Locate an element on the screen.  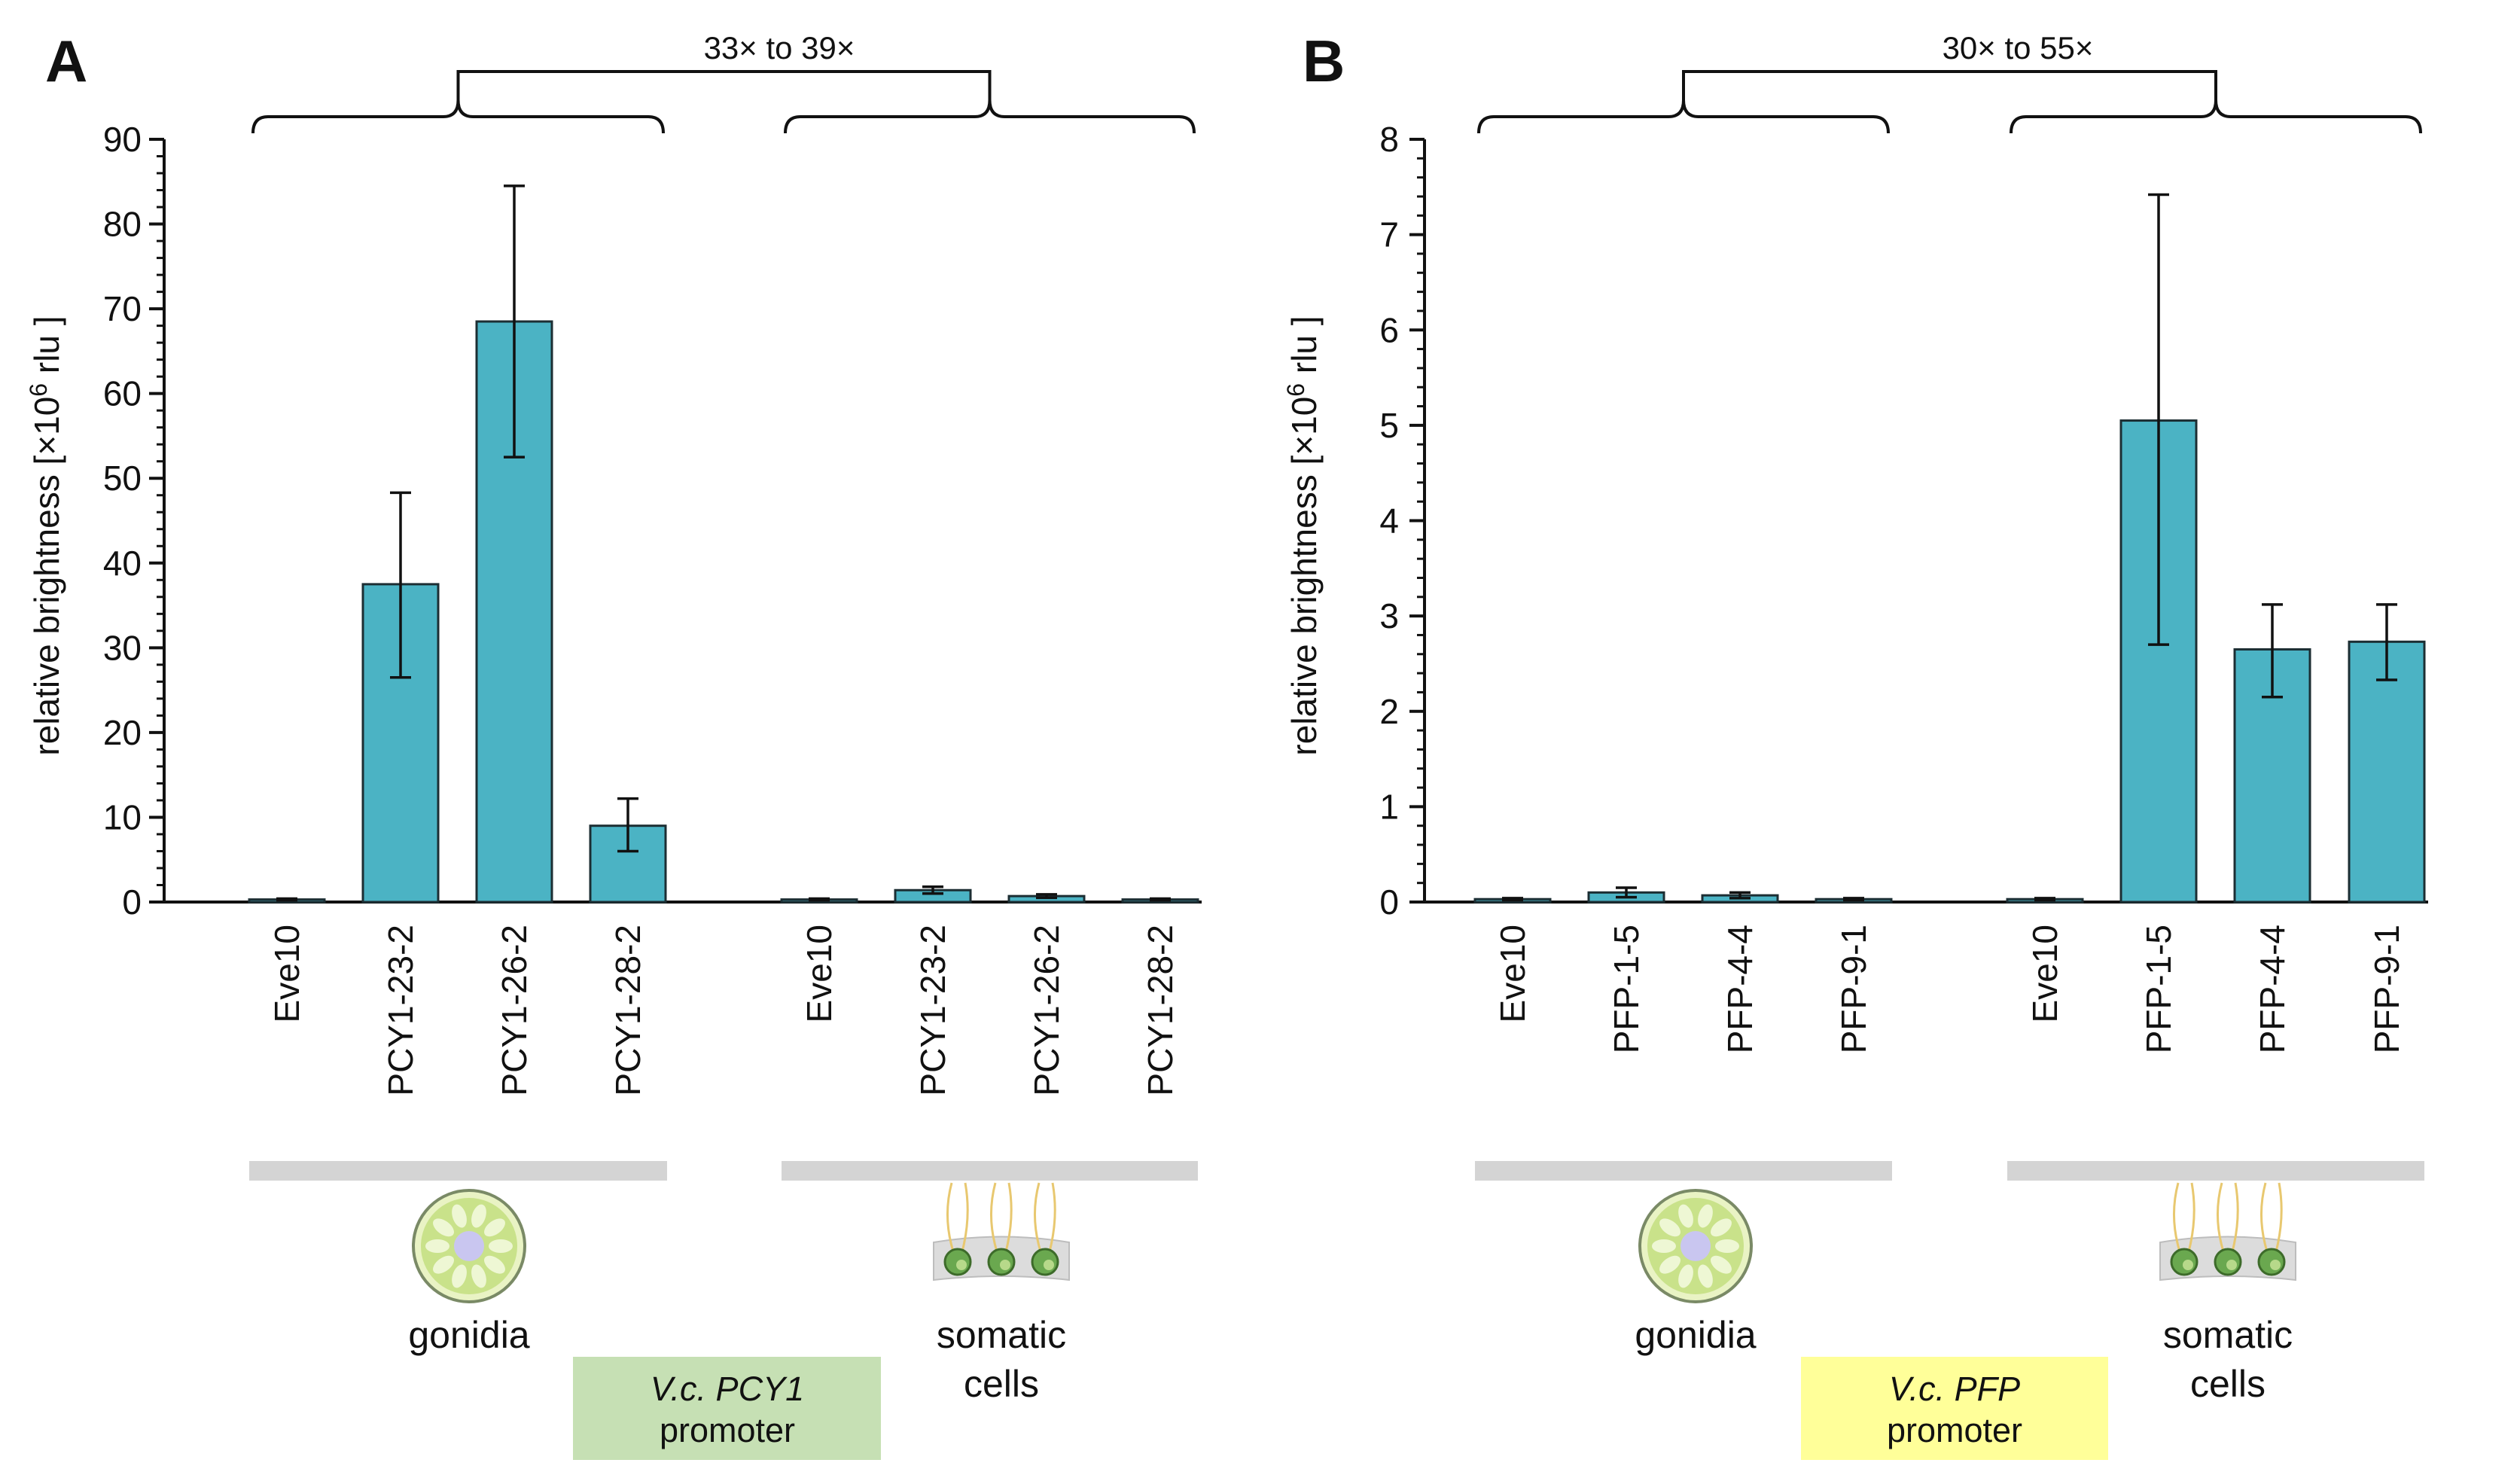
y-tick-label: 60 is located at coordinates (122, 394).